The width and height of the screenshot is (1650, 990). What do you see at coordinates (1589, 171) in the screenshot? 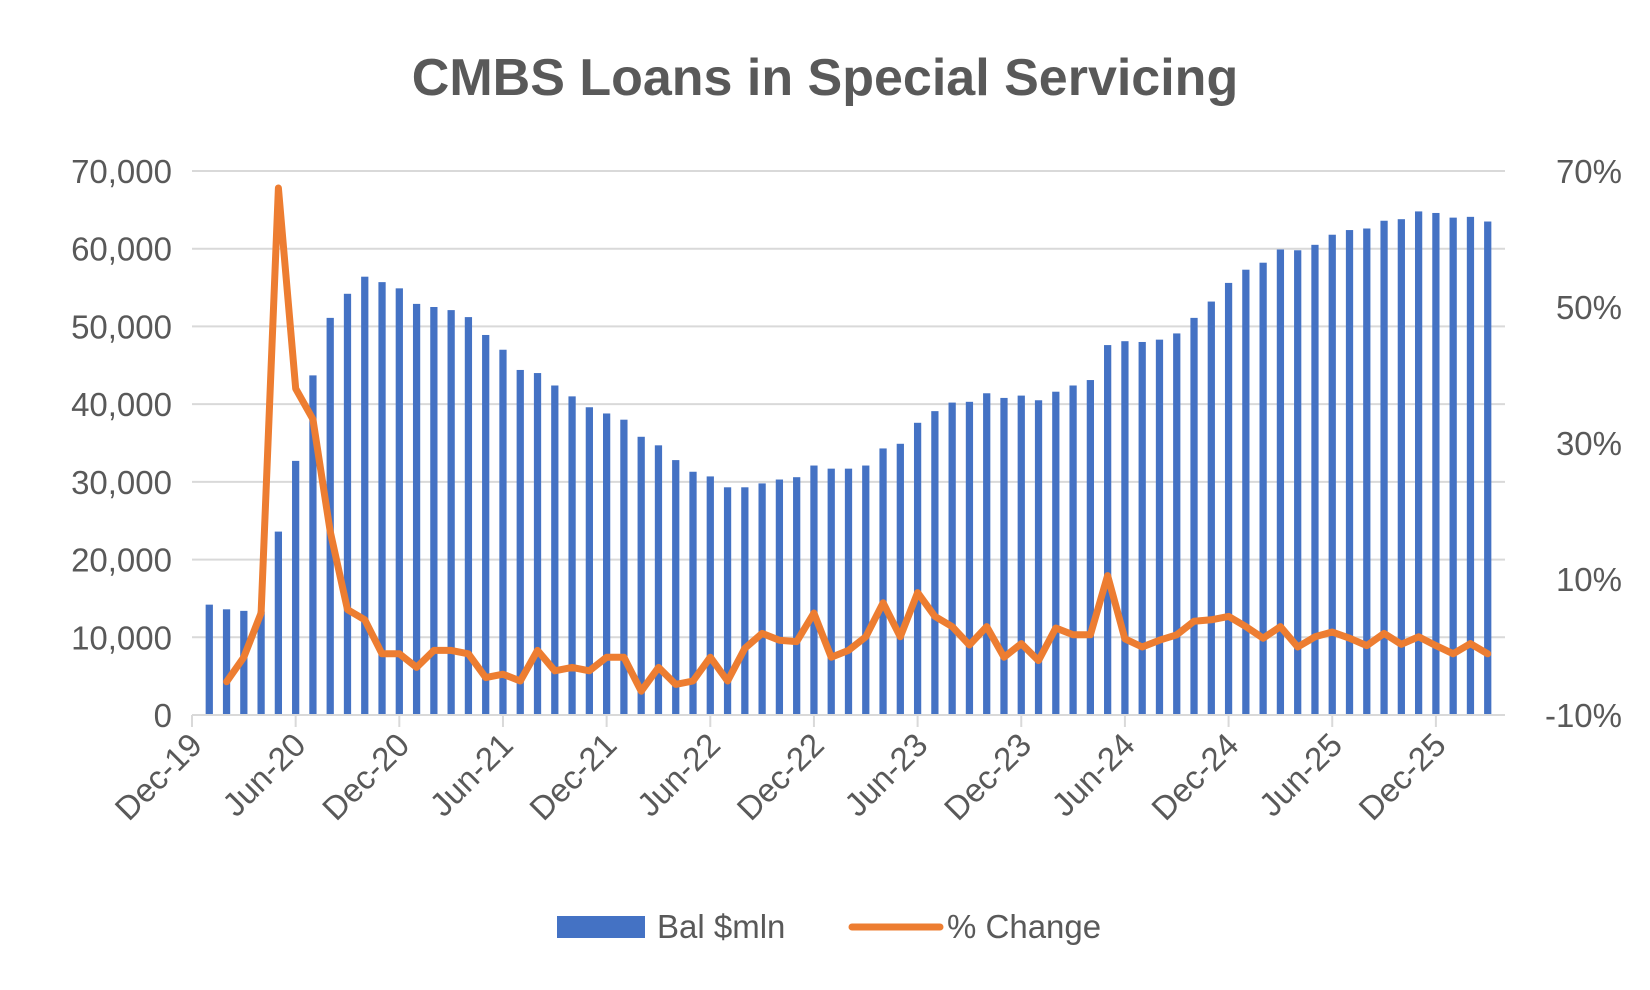
I see `right-y-tick-label: 70%` at bounding box center [1589, 171].